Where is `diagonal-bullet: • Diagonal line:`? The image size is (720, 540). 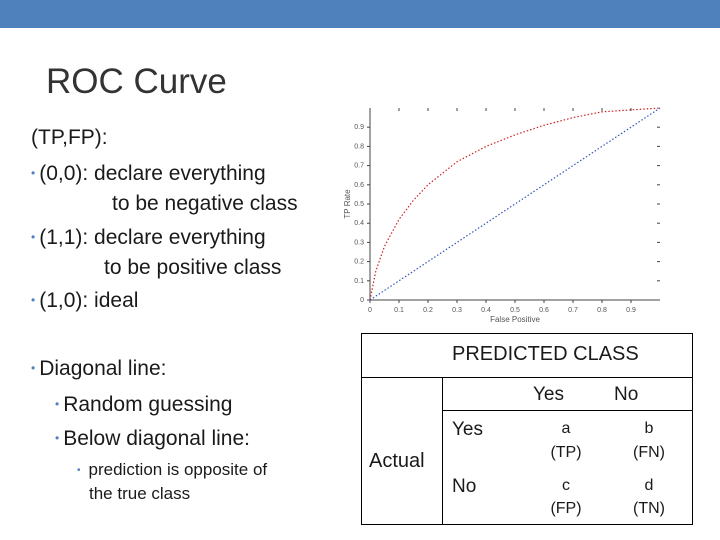
diagonal-bullet: • Diagonal line: is located at coordinates (98, 369).